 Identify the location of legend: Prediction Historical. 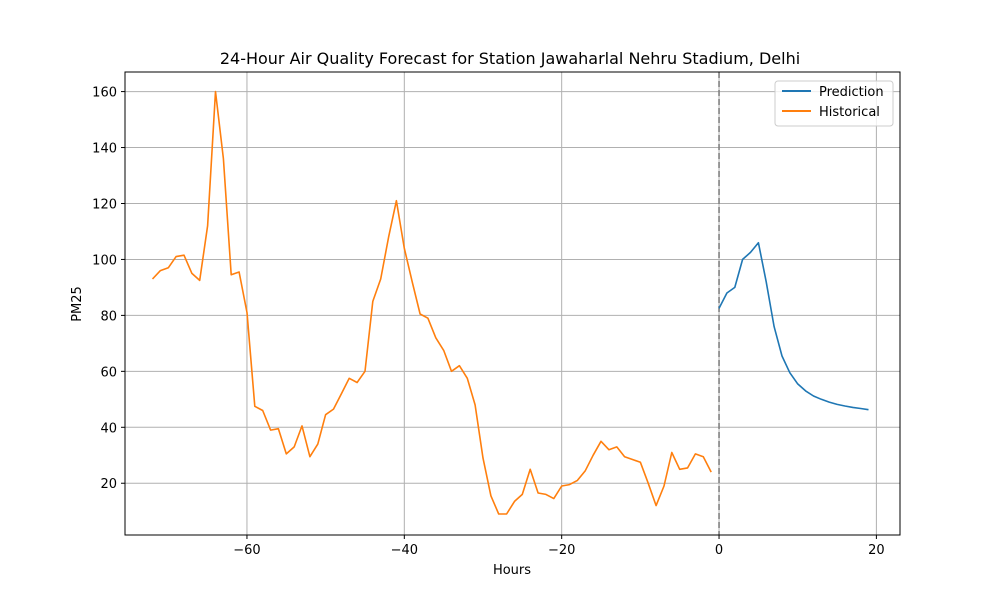
(834, 103).